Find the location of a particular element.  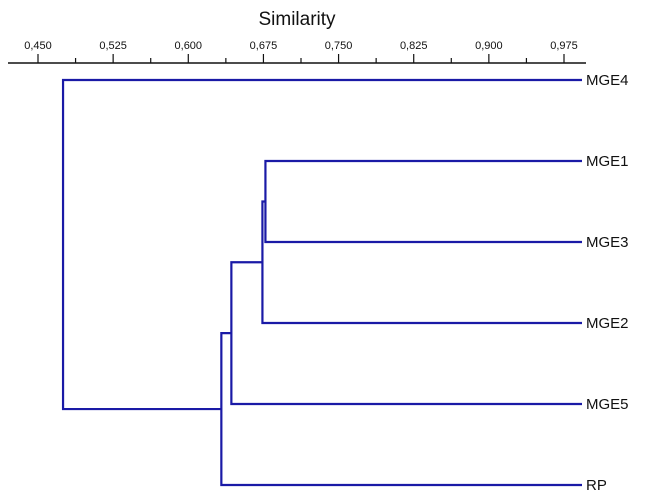

x-axis-title: Similarity is located at coordinates (297, 19).